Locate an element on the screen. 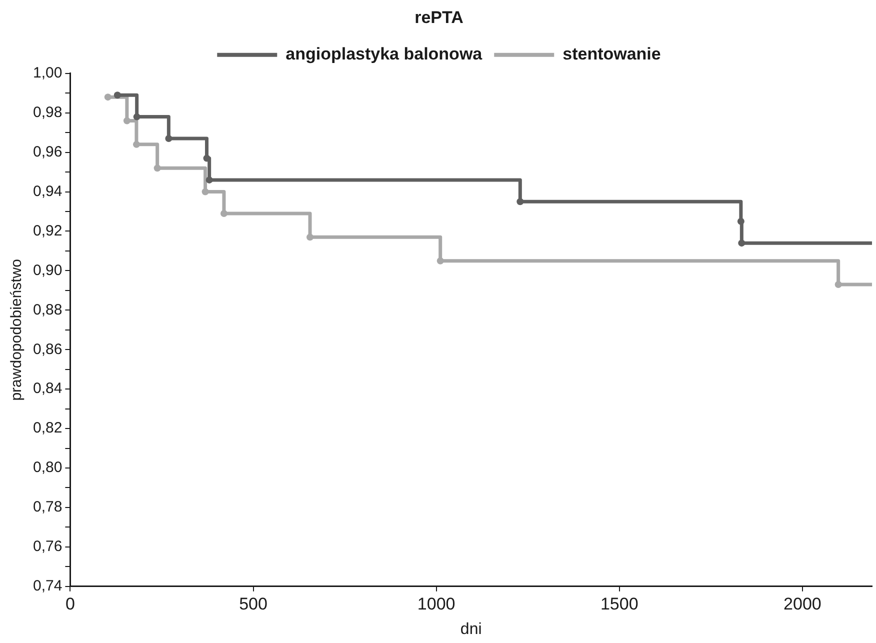 The height and width of the screenshot is (643, 876). y-tick-label: 0,94 is located at coordinates (47, 191).